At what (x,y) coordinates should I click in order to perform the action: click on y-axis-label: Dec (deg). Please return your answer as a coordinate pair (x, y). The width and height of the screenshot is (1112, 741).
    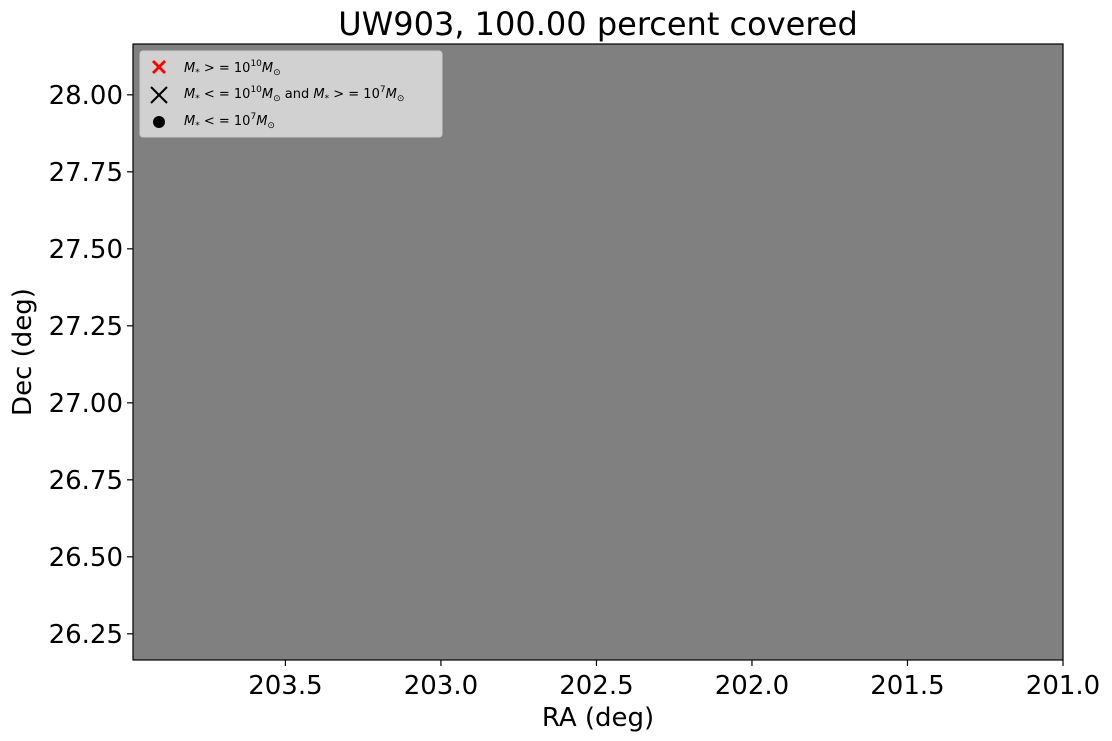
    Looking at the image, I should click on (23, 352).